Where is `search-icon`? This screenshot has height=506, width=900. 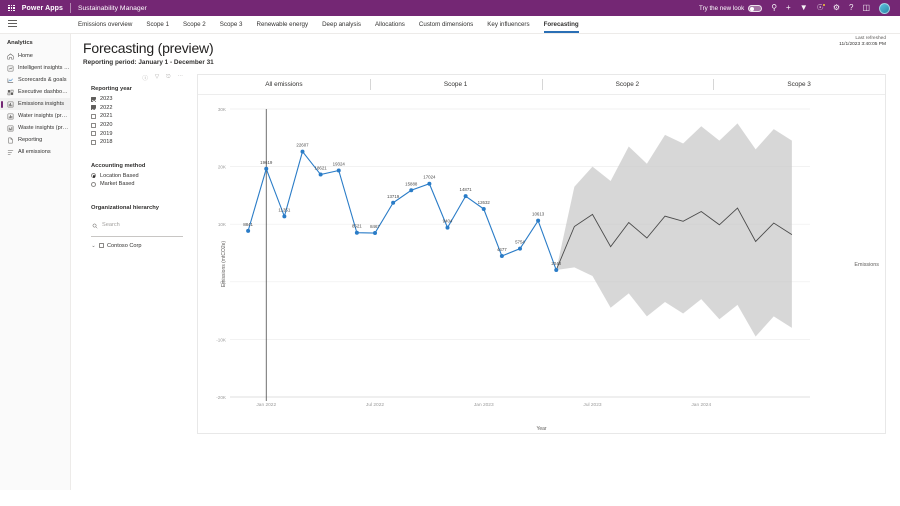
search-icon is located at coordinates (95, 225).